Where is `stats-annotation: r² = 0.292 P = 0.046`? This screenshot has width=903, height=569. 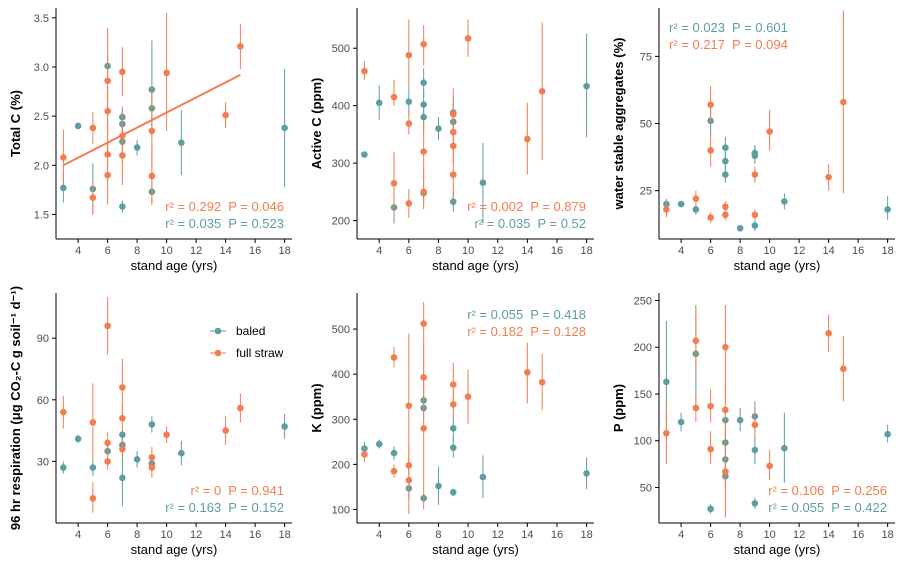
stats-annotation: r² = 0.292 P = 0.046 is located at coordinates (224, 206).